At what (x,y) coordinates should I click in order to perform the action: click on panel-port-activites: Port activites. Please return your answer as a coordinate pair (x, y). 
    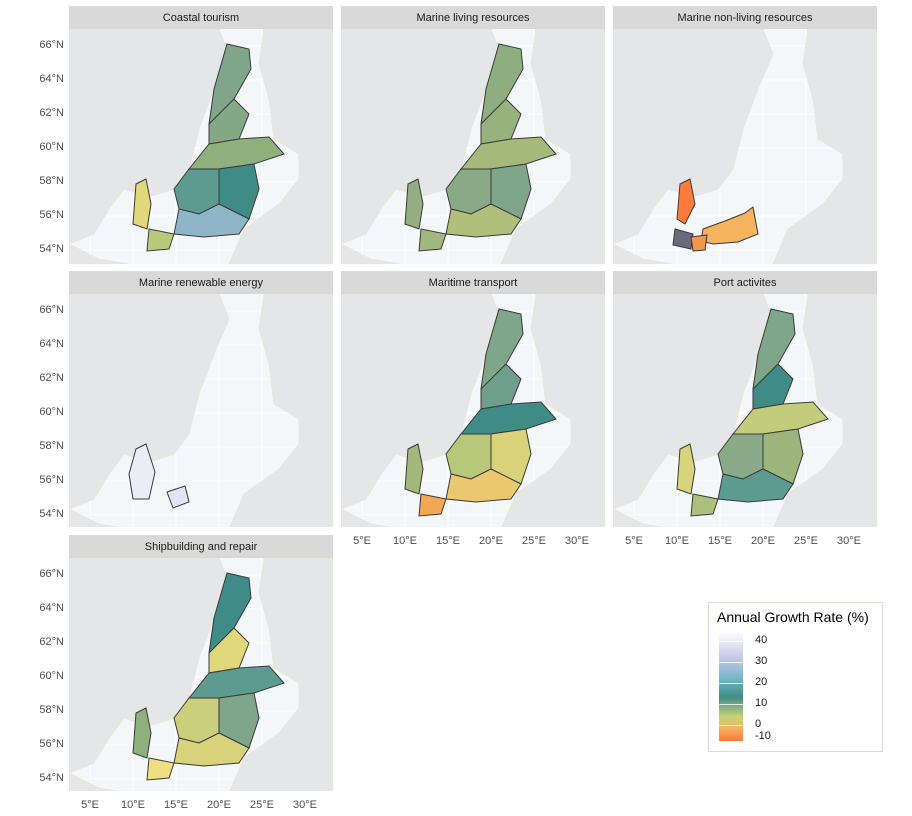
    Looking at the image, I should click on (745, 399).